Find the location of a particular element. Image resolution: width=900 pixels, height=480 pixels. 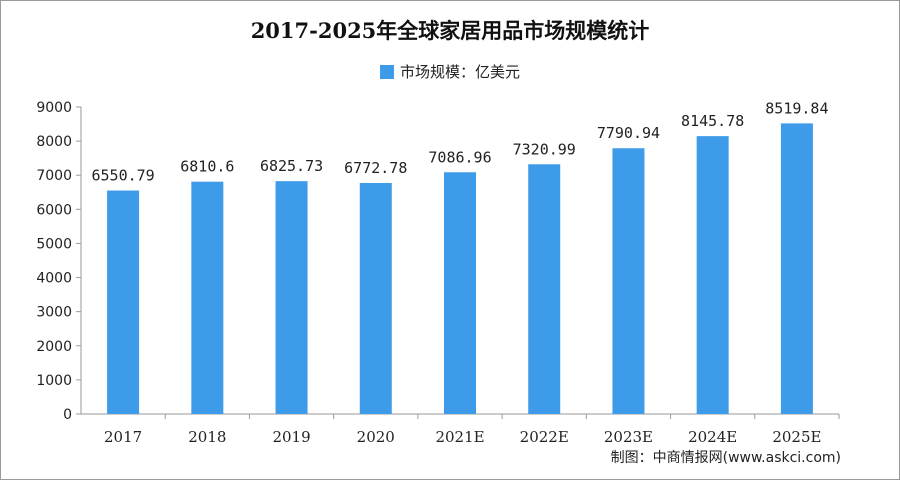

y-tick-label: 4000 is located at coordinates (54, 279).